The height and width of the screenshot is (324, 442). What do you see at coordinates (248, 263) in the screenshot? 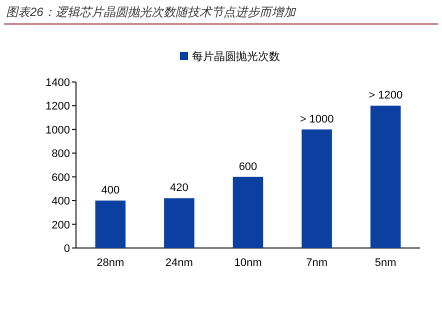
I see `x-tick-label: 10nm` at bounding box center [248, 263].